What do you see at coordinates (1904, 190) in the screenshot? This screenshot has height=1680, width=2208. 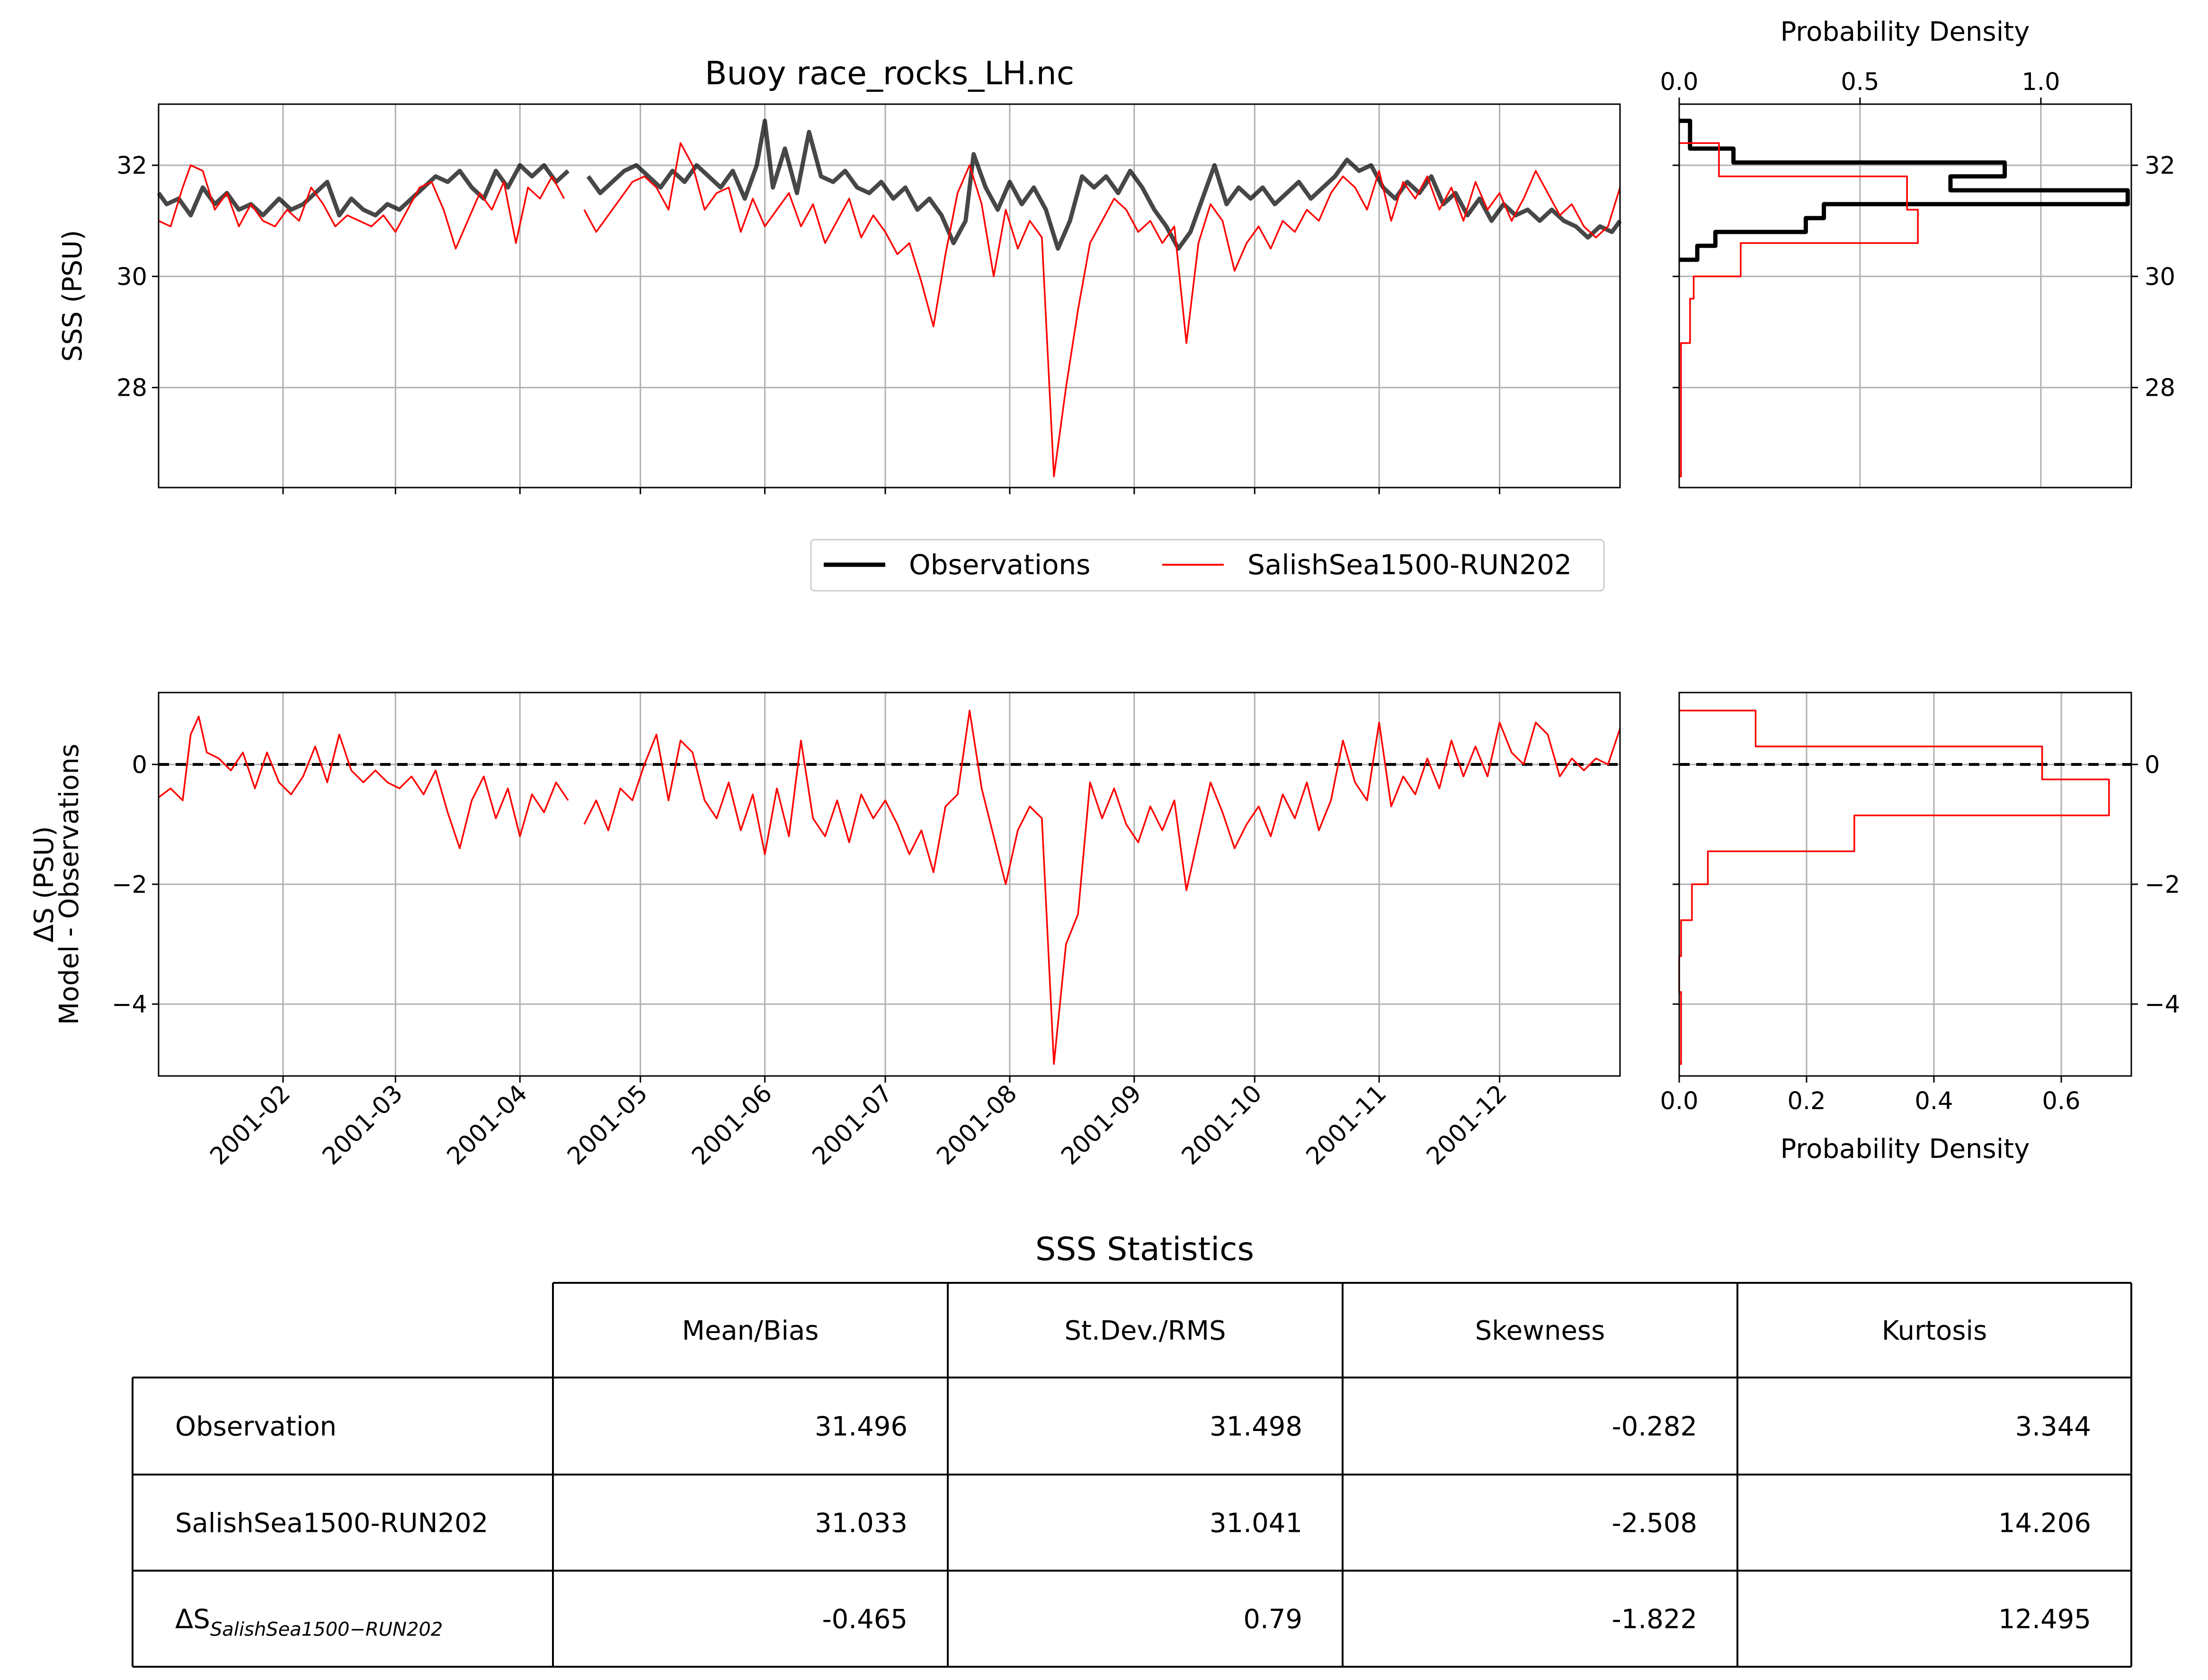 I see `hist-observations` at bounding box center [1904, 190].